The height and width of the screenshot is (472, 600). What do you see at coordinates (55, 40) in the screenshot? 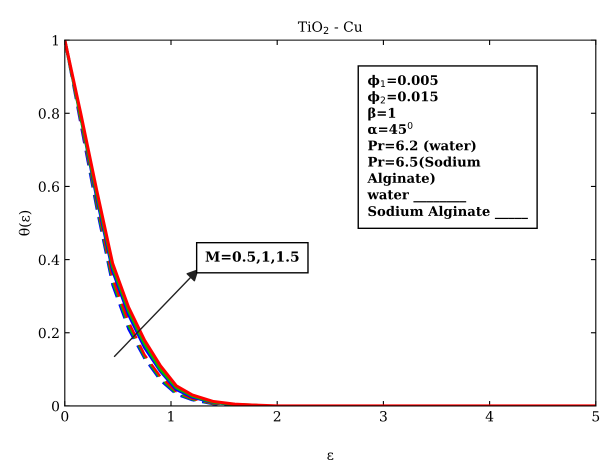
I see `y-tick-label: 1` at bounding box center [55, 40].